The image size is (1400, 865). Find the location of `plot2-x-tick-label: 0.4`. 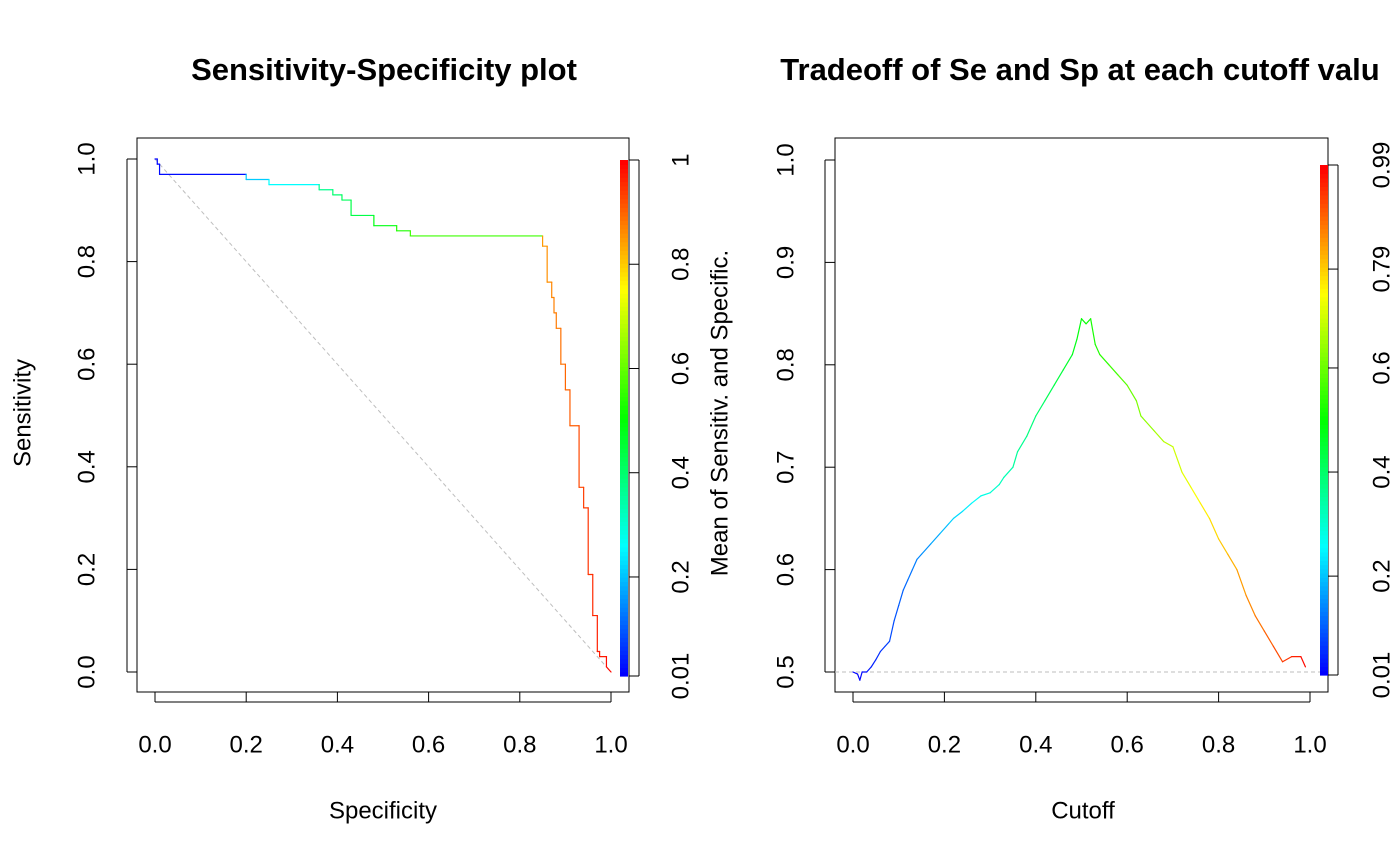

plot2-x-tick-label: 0.4 is located at coordinates (1035, 744).